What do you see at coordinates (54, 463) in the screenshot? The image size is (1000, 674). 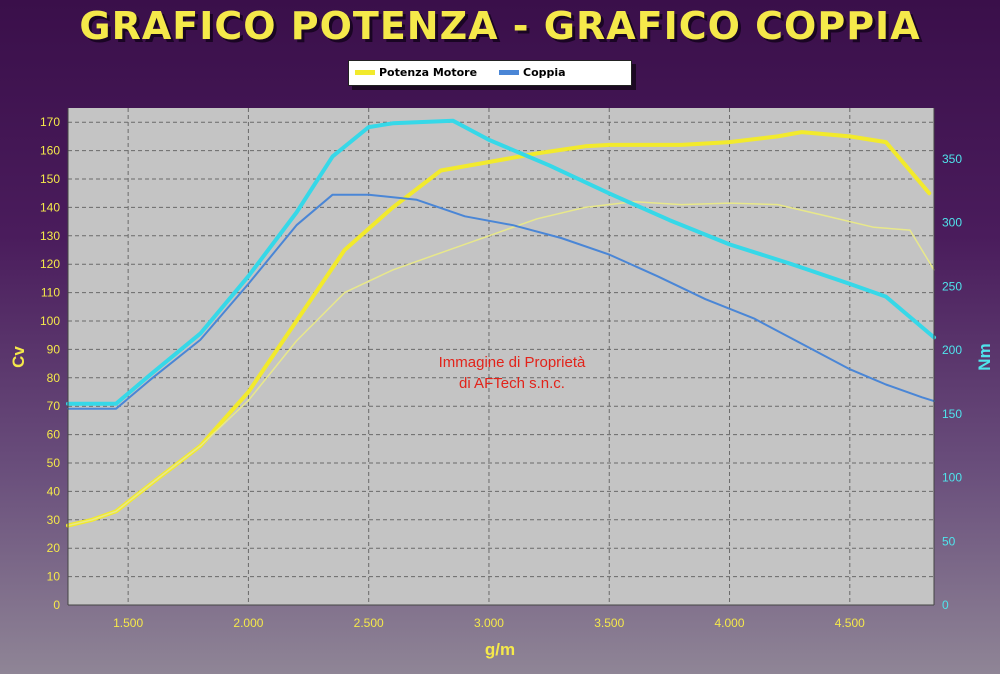 I see `y-tick-label: 50` at bounding box center [54, 463].